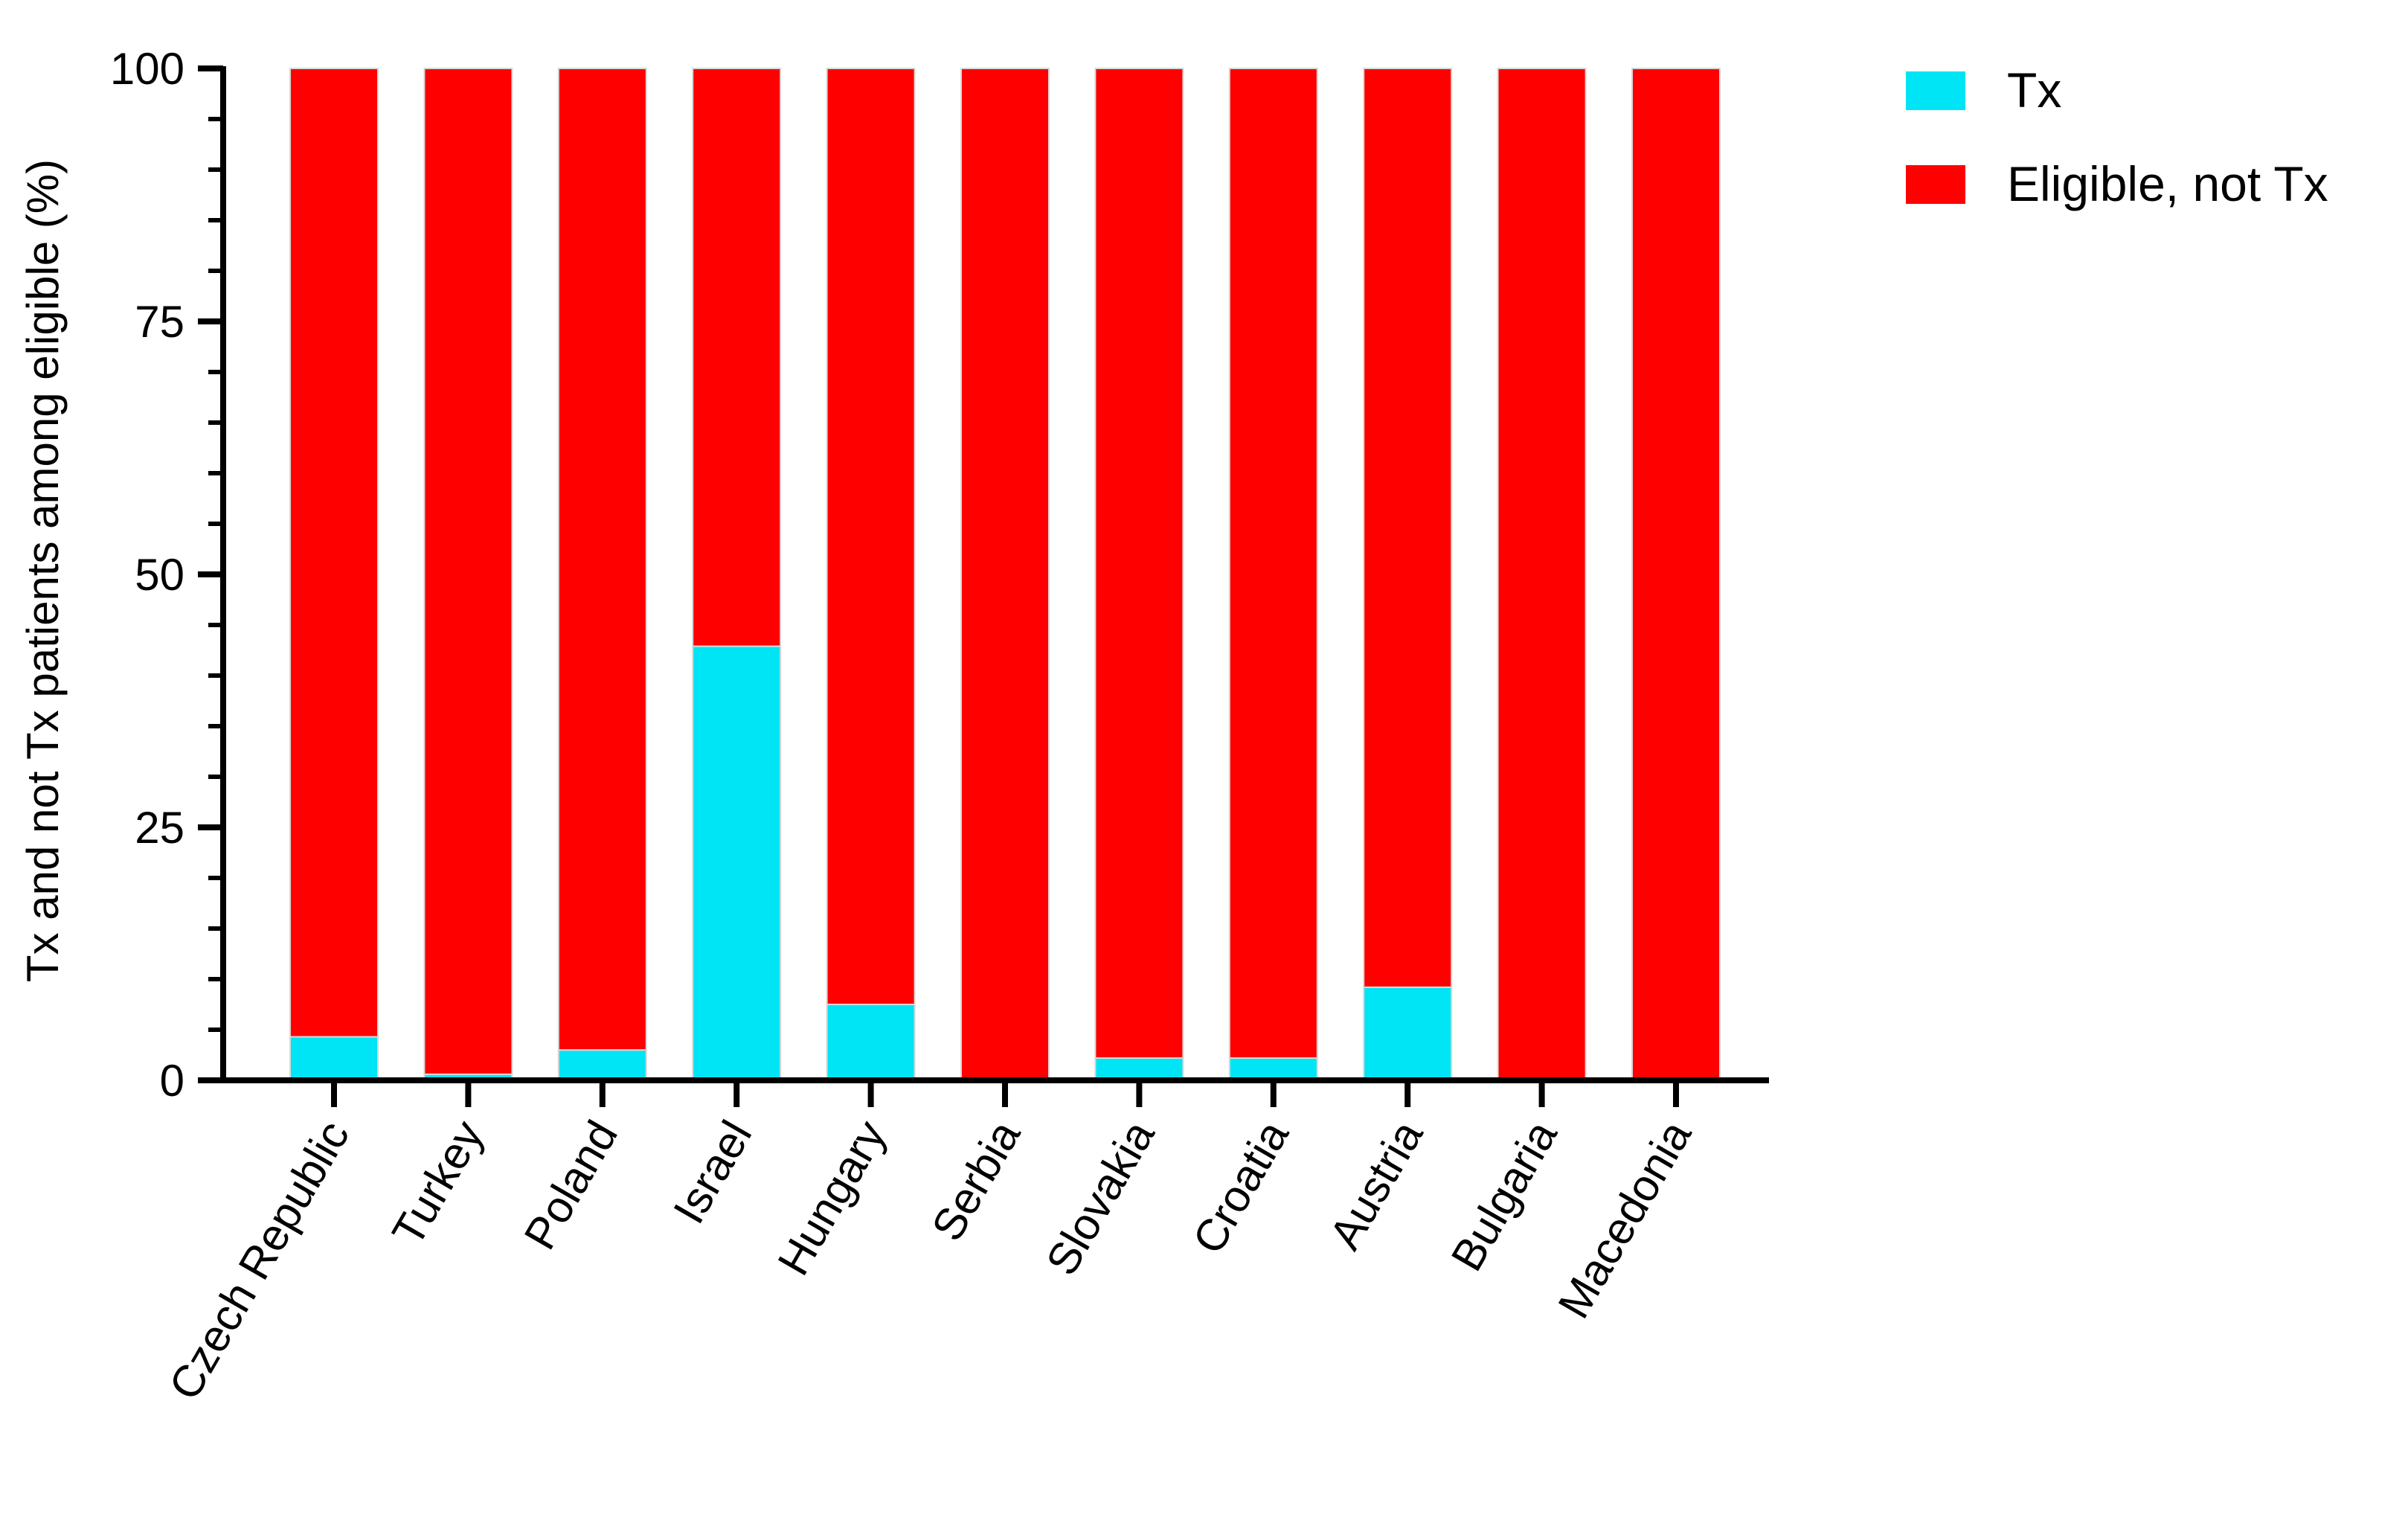 The height and width of the screenshot is (1526, 2408). Describe the element at coordinates (2167, 183) in the screenshot. I see `legend-label-eligible-not-tx: Eligible, not Tx` at that location.